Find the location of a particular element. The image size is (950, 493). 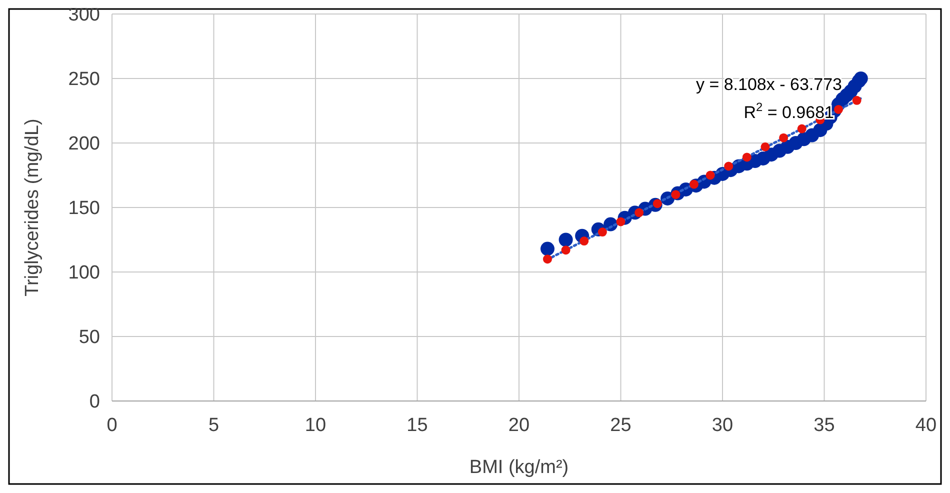

y-tick-label: 150 is located at coordinates (84, 209).